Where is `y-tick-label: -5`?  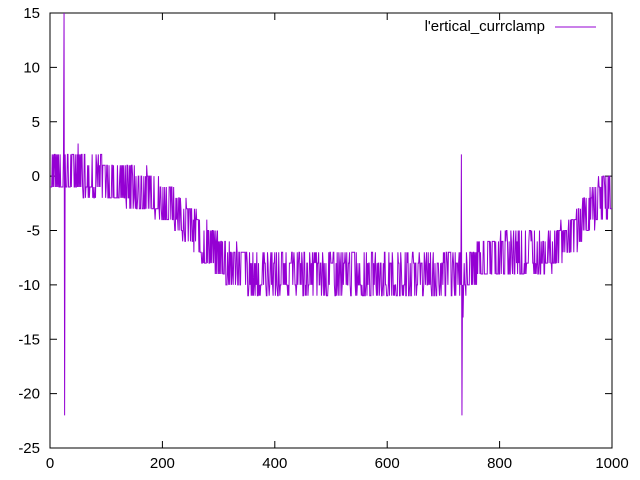 y-tick-label: -5 is located at coordinates (33, 231).